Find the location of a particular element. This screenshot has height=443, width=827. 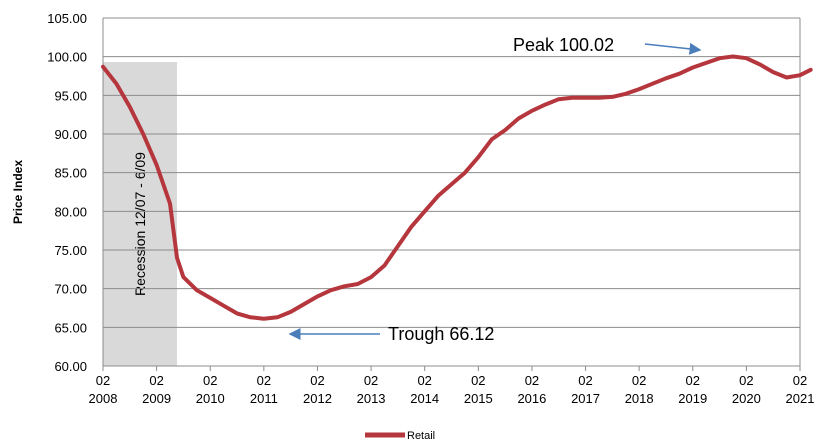

recession-band is located at coordinates (140, 214).